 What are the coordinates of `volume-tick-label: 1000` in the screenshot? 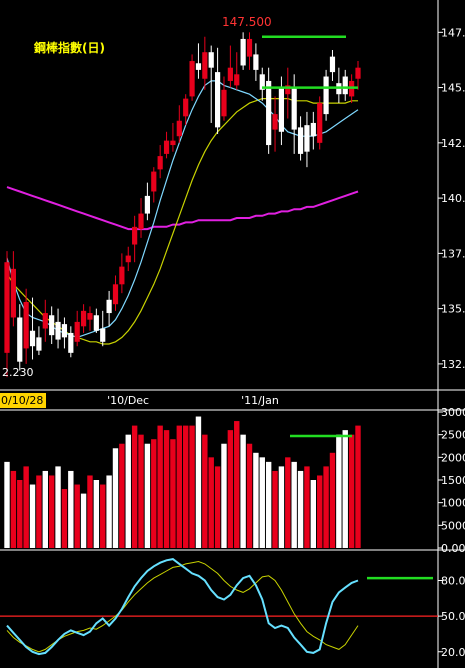 It's located at (453, 503).